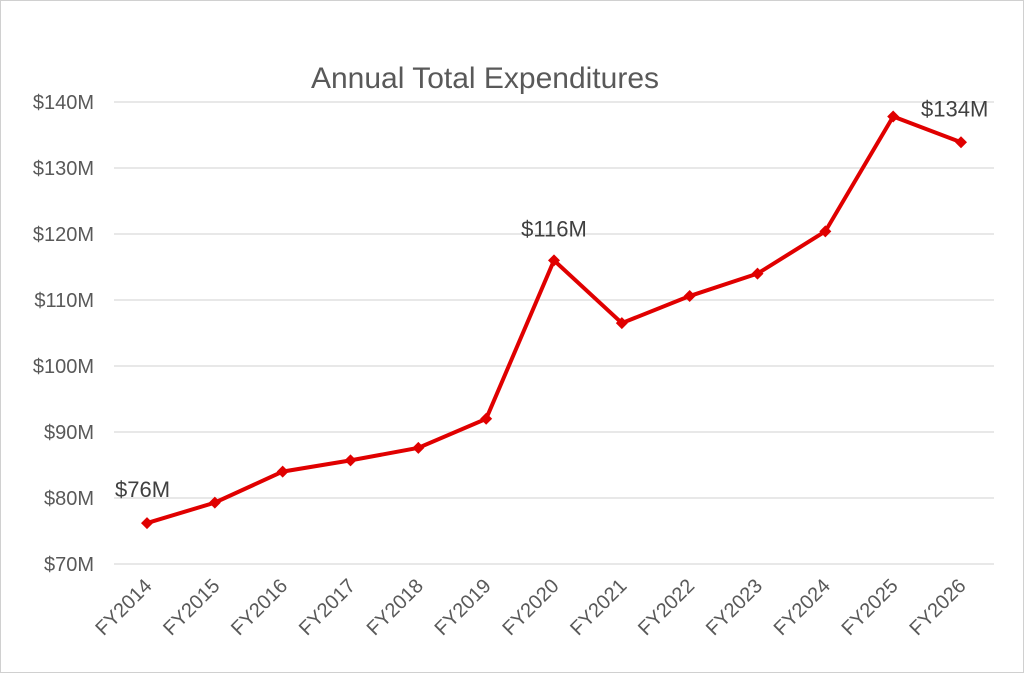  Describe the element at coordinates (870, 607) in the screenshot. I see `x-tick-label: FY2025` at that location.